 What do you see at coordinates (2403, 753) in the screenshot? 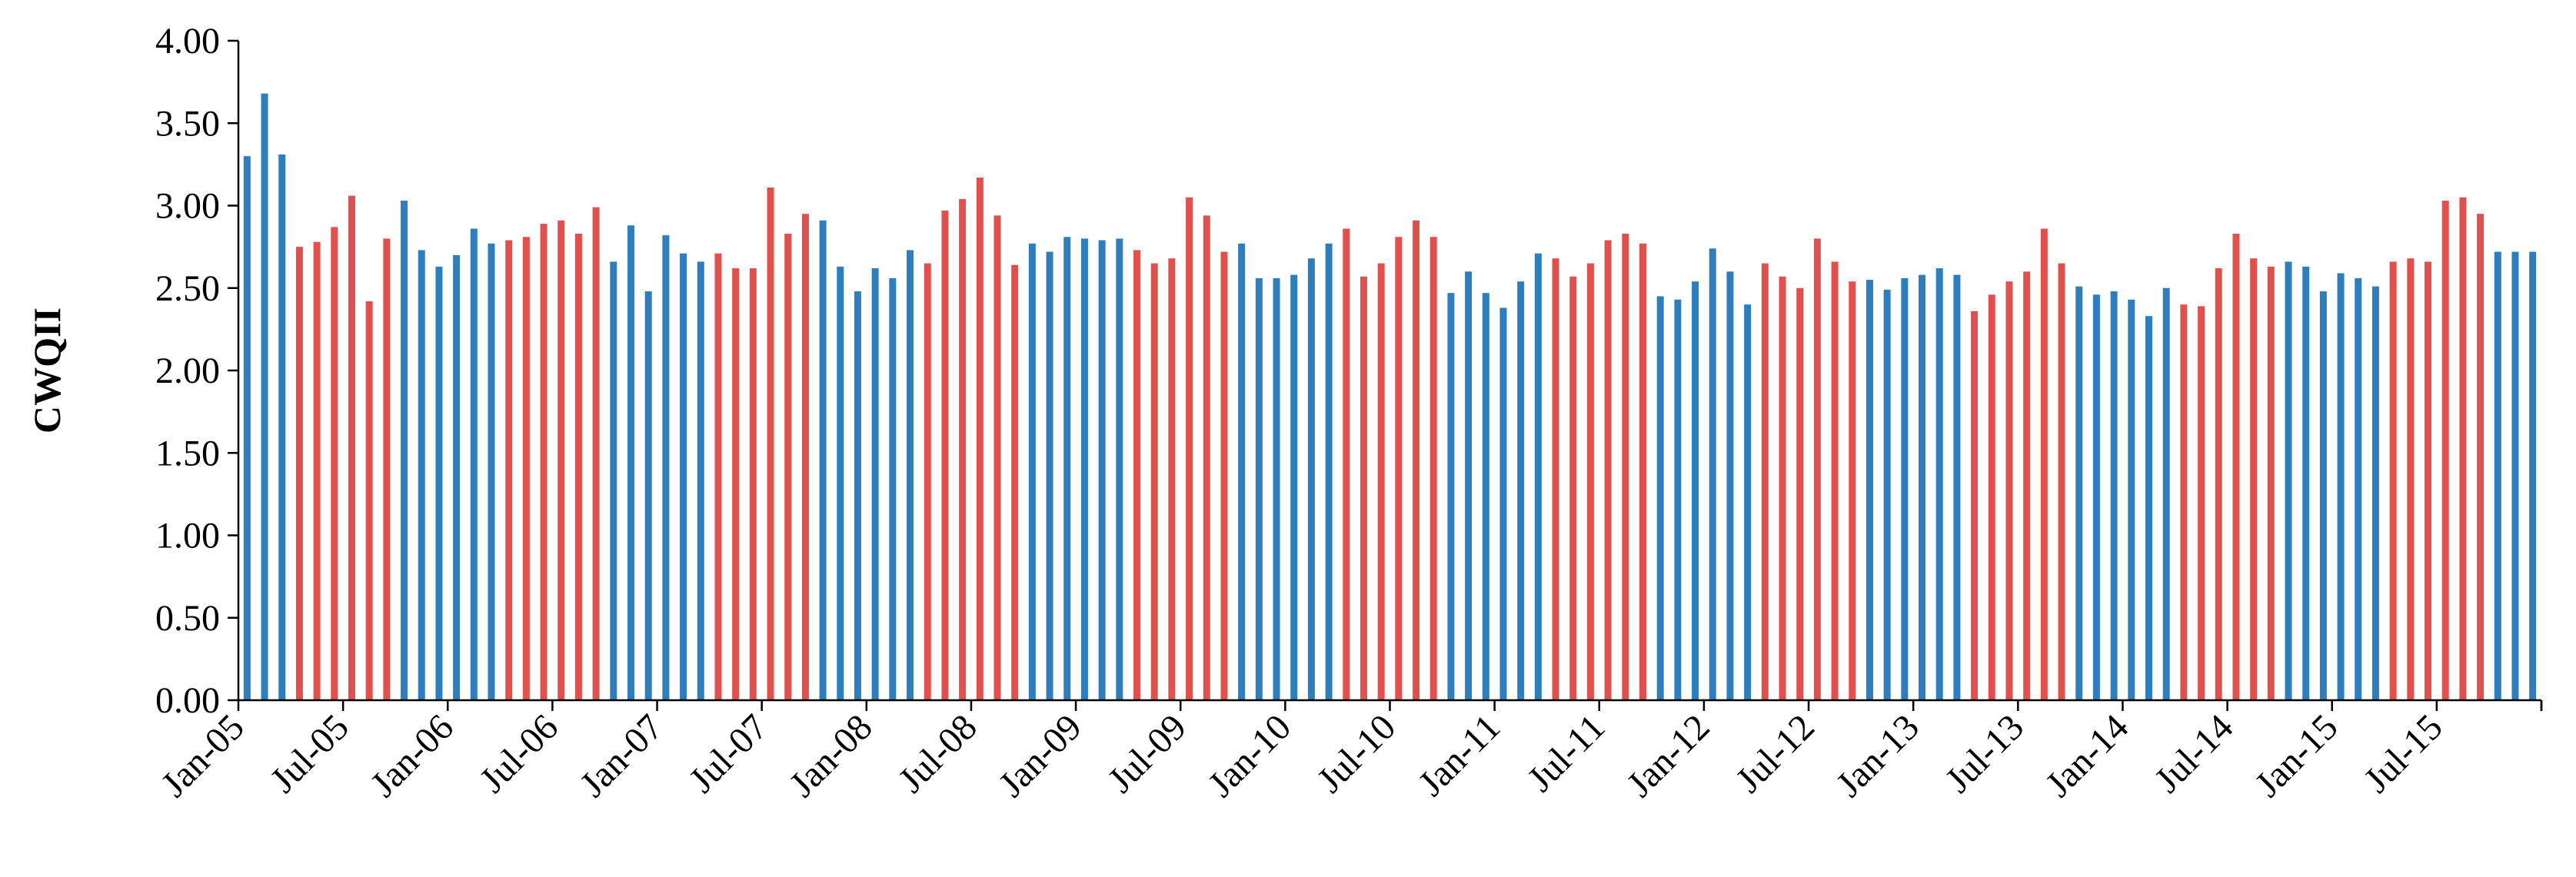
I see `x-tick-label: Jul-15` at bounding box center [2403, 753].